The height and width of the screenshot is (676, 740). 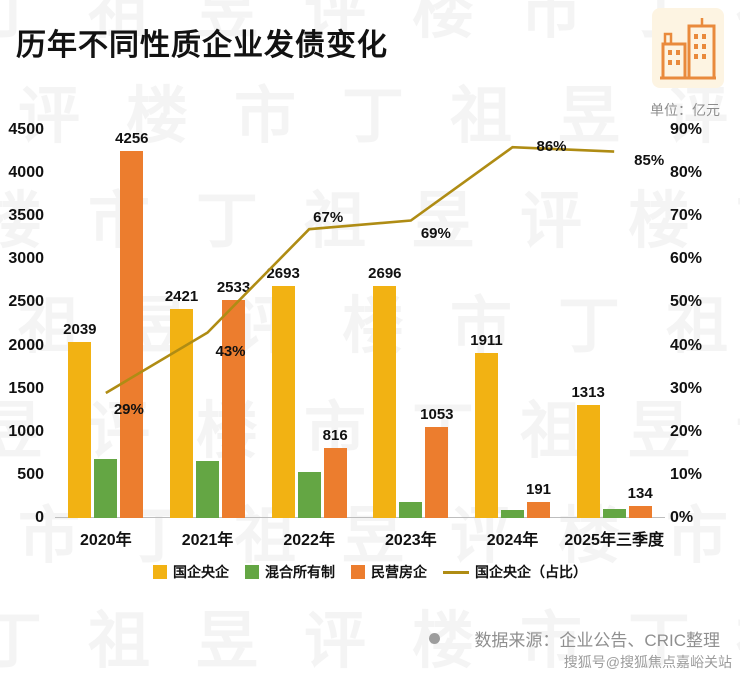 What do you see at coordinates (26, 129) in the screenshot?
I see `y-left-tick: 4500` at bounding box center [26, 129].